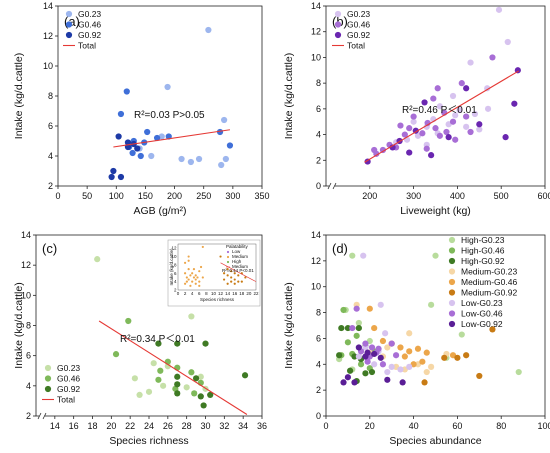 The image size is (550, 453). I want to click on panel-c-xtick-label: 32, so click(224, 426).